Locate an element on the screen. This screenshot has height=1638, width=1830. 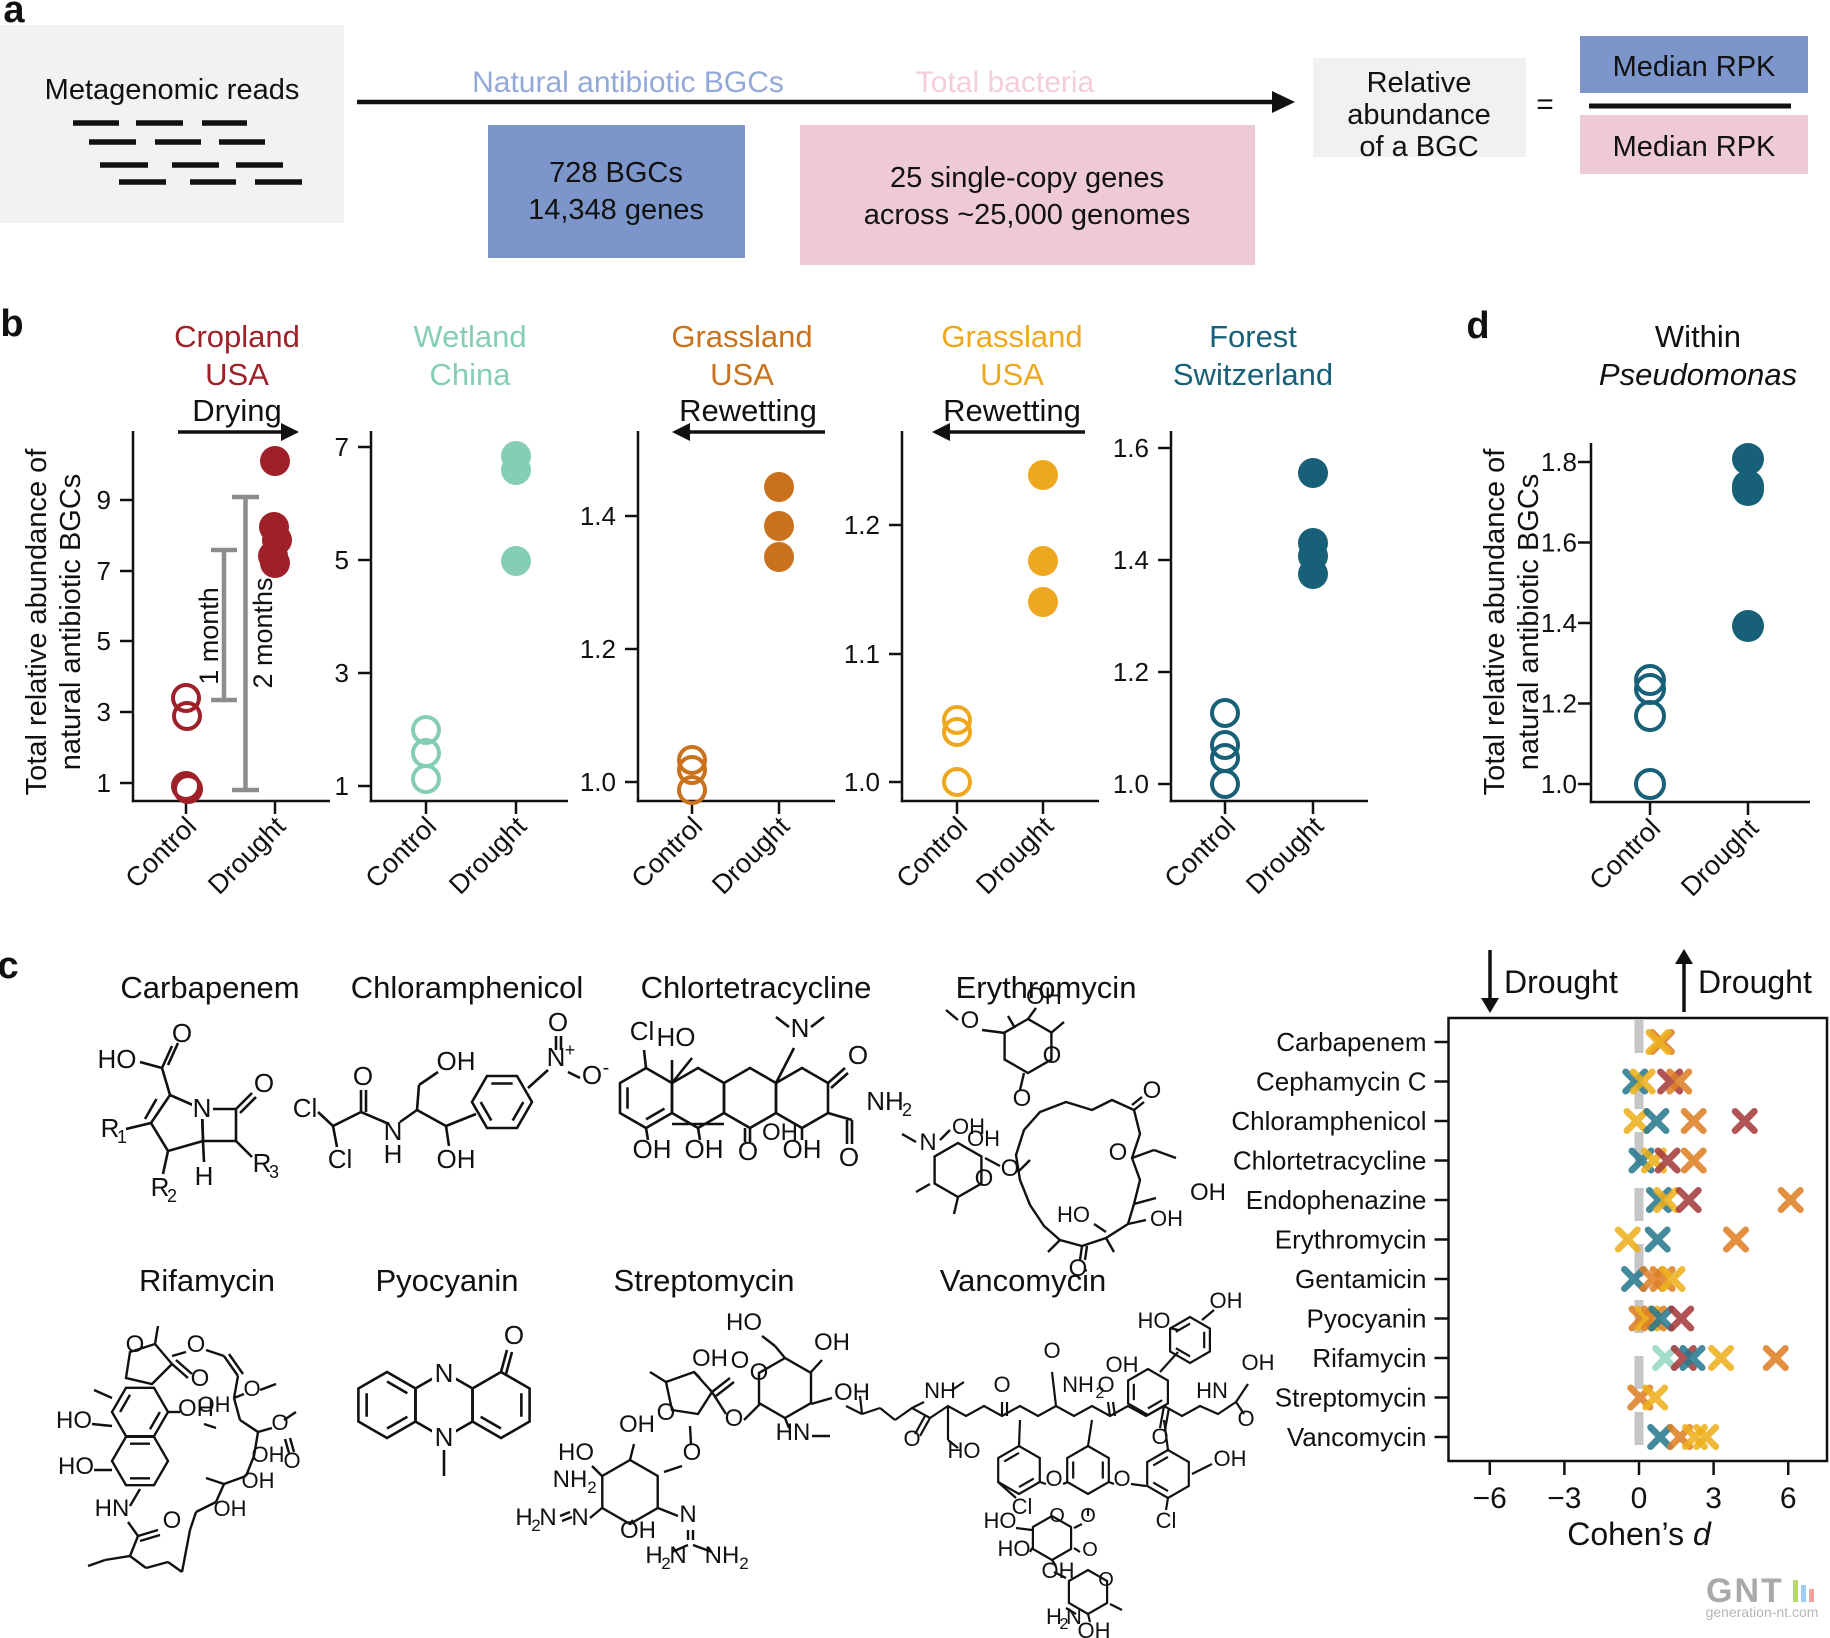
svg-text: Rifamycin is located at coordinates (1369, 1358).